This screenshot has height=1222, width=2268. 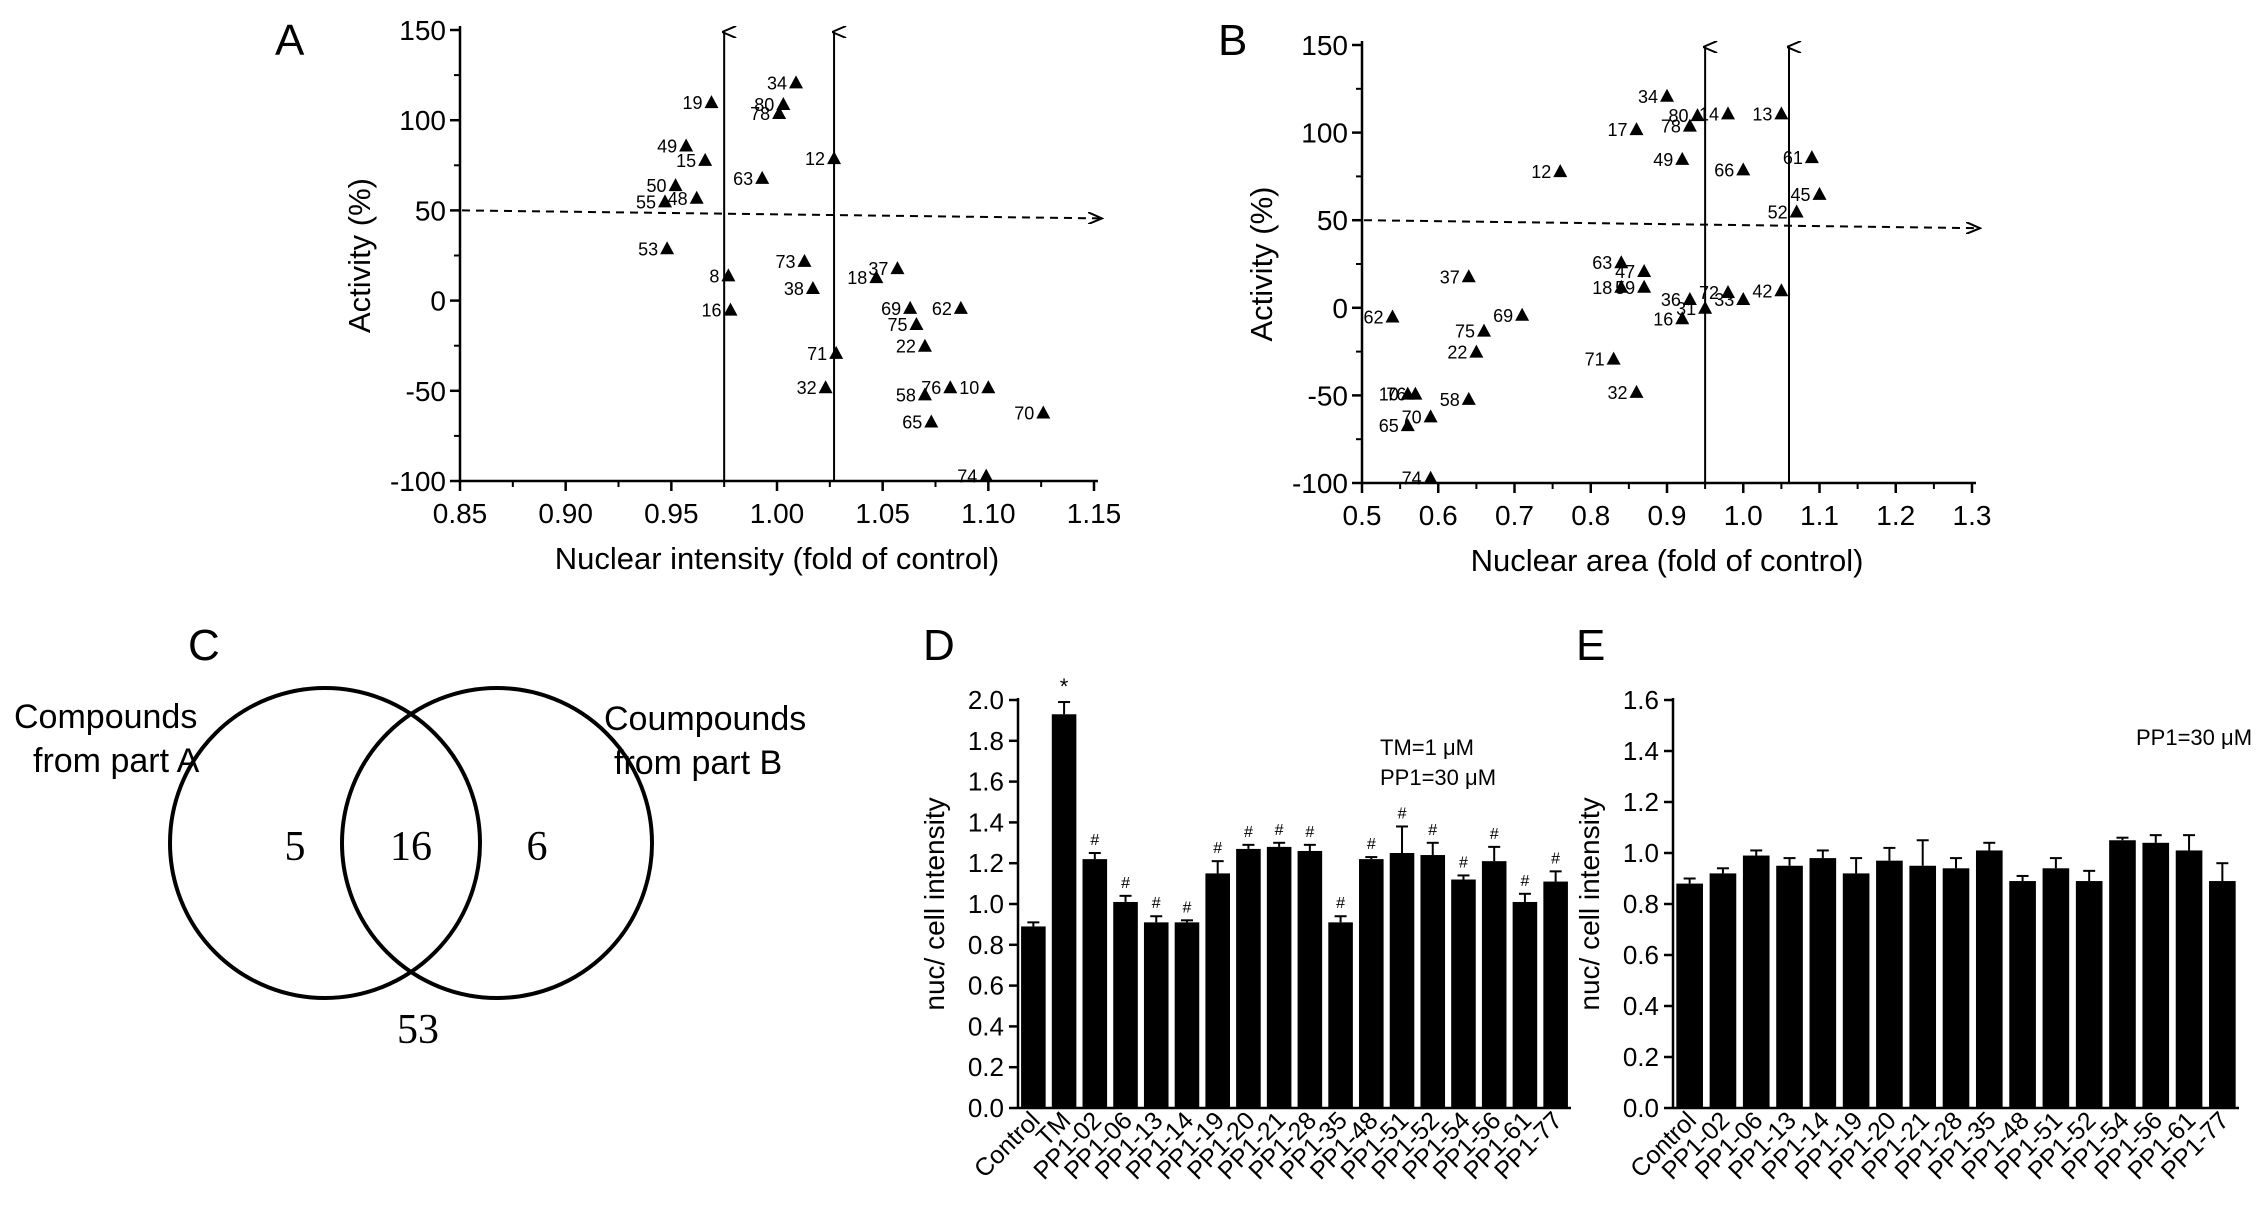 What do you see at coordinates (1895, 515) in the screenshot?
I see `x-tick-label: 1.2` at bounding box center [1895, 515].